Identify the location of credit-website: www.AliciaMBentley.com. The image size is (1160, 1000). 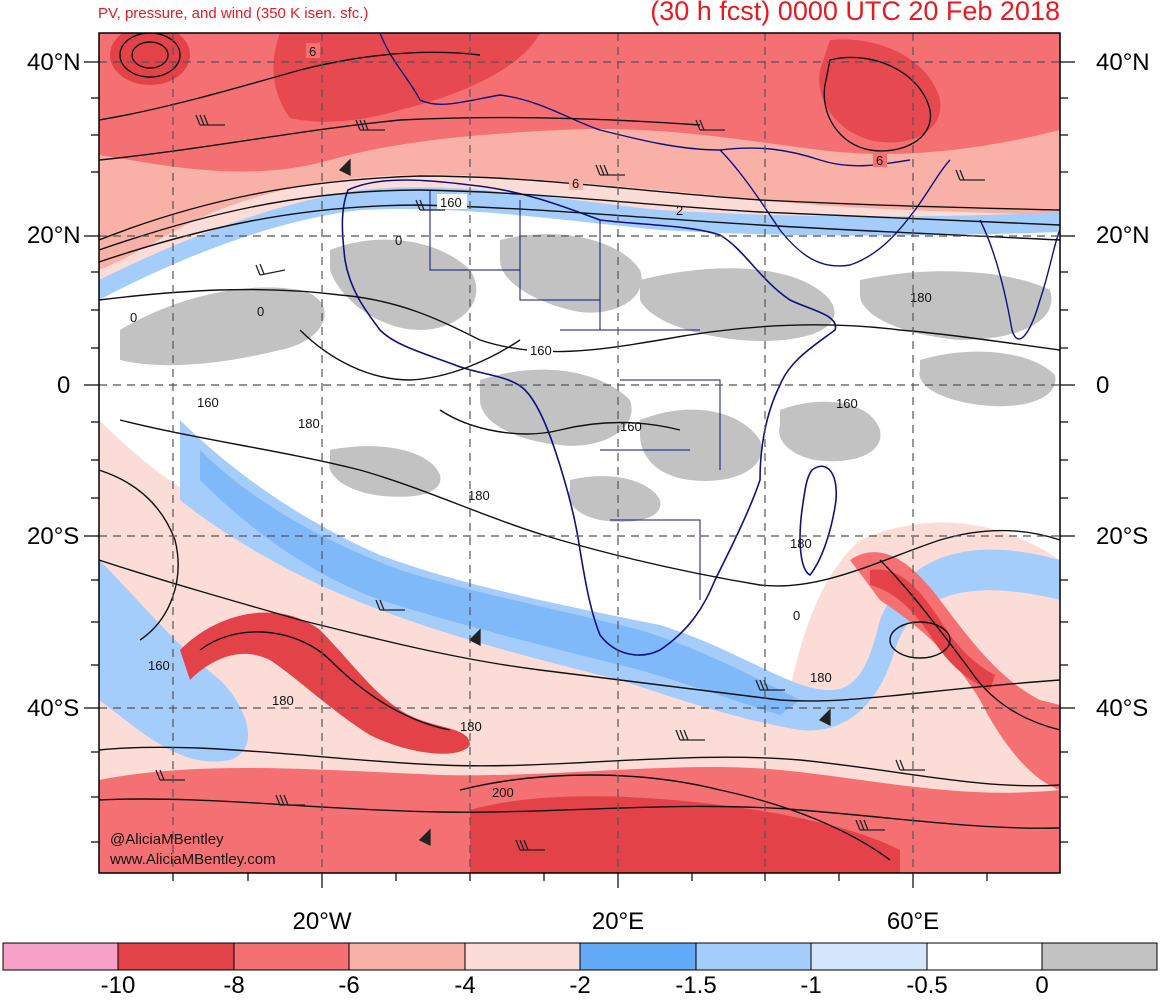
(193, 859).